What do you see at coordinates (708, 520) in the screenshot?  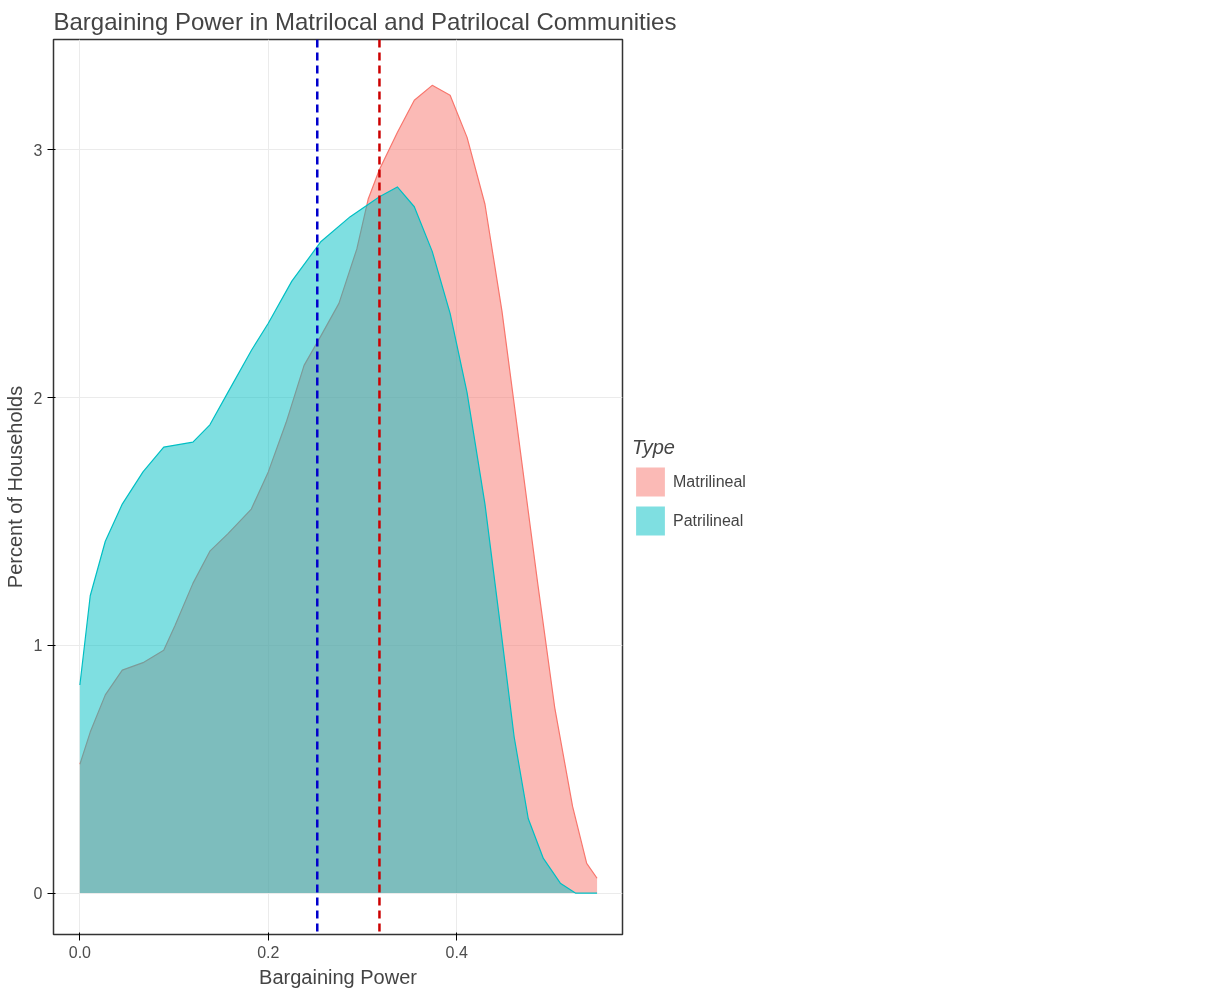 I see `legend-label: Patrilineal` at bounding box center [708, 520].